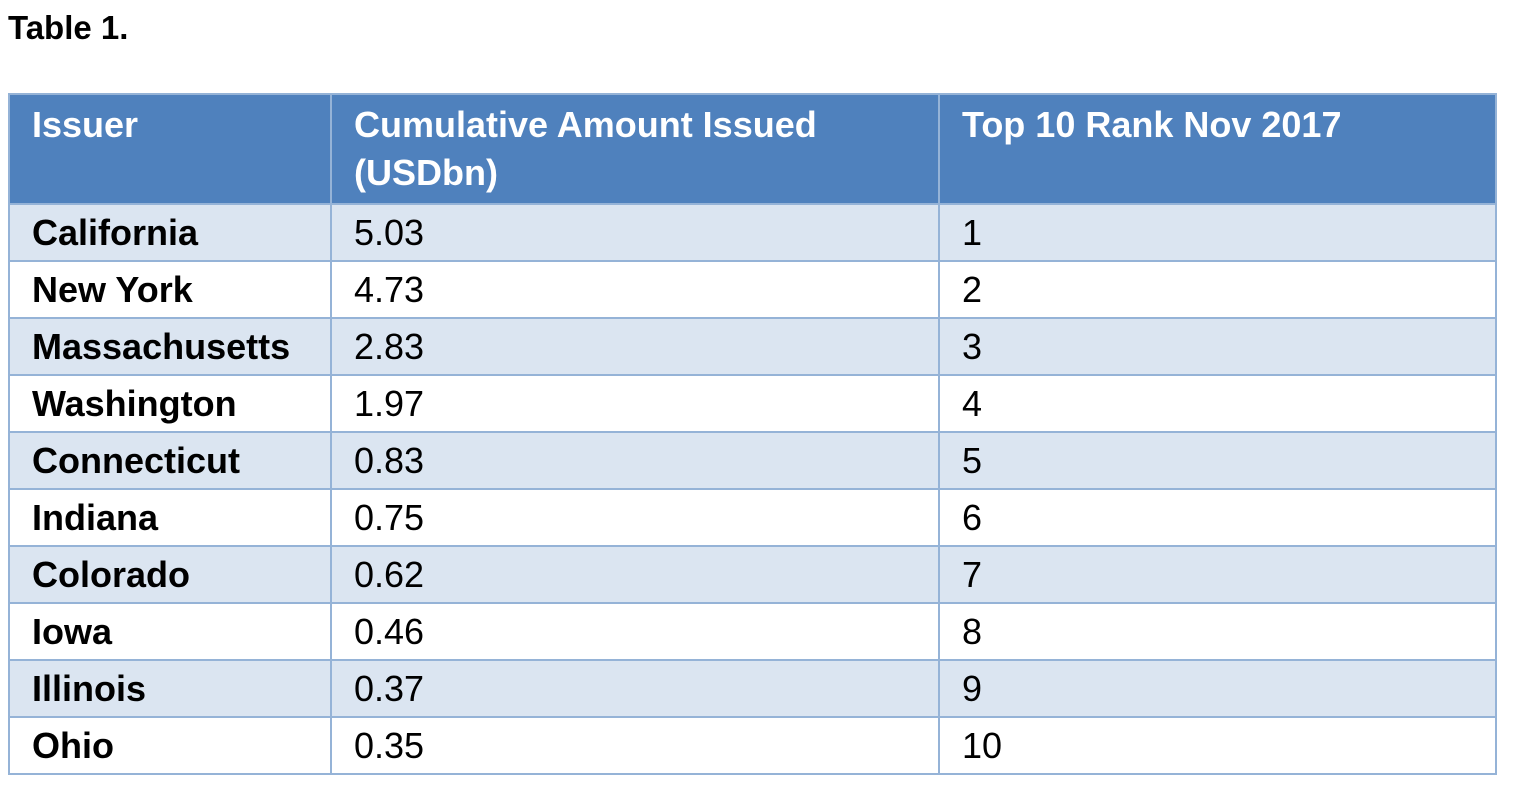  Describe the element at coordinates (170, 460) in the screenshot. I see `issuer-cell: Connecticut` at that location.